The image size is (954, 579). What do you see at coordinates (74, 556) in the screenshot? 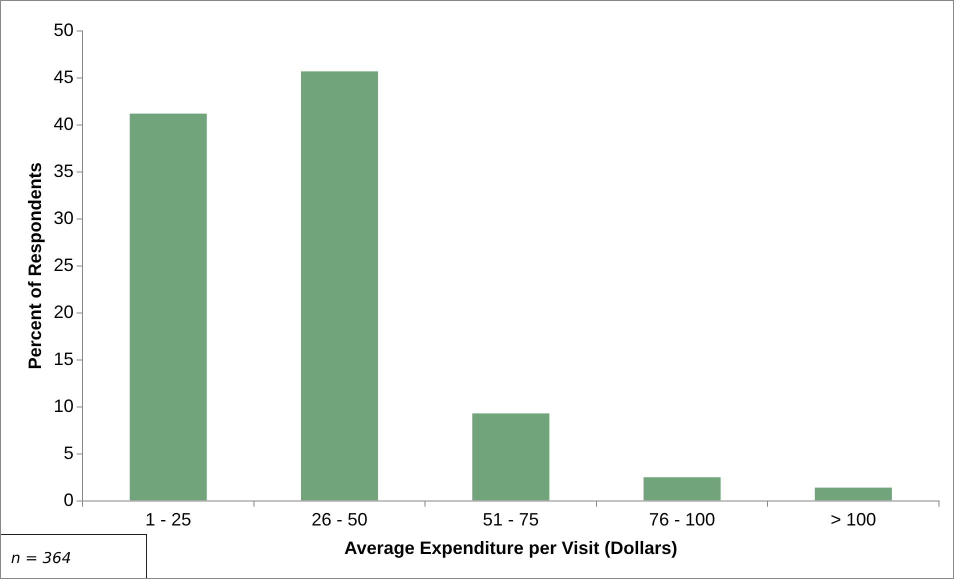
I see `text: n = 364` at bounding box center [74, 556].